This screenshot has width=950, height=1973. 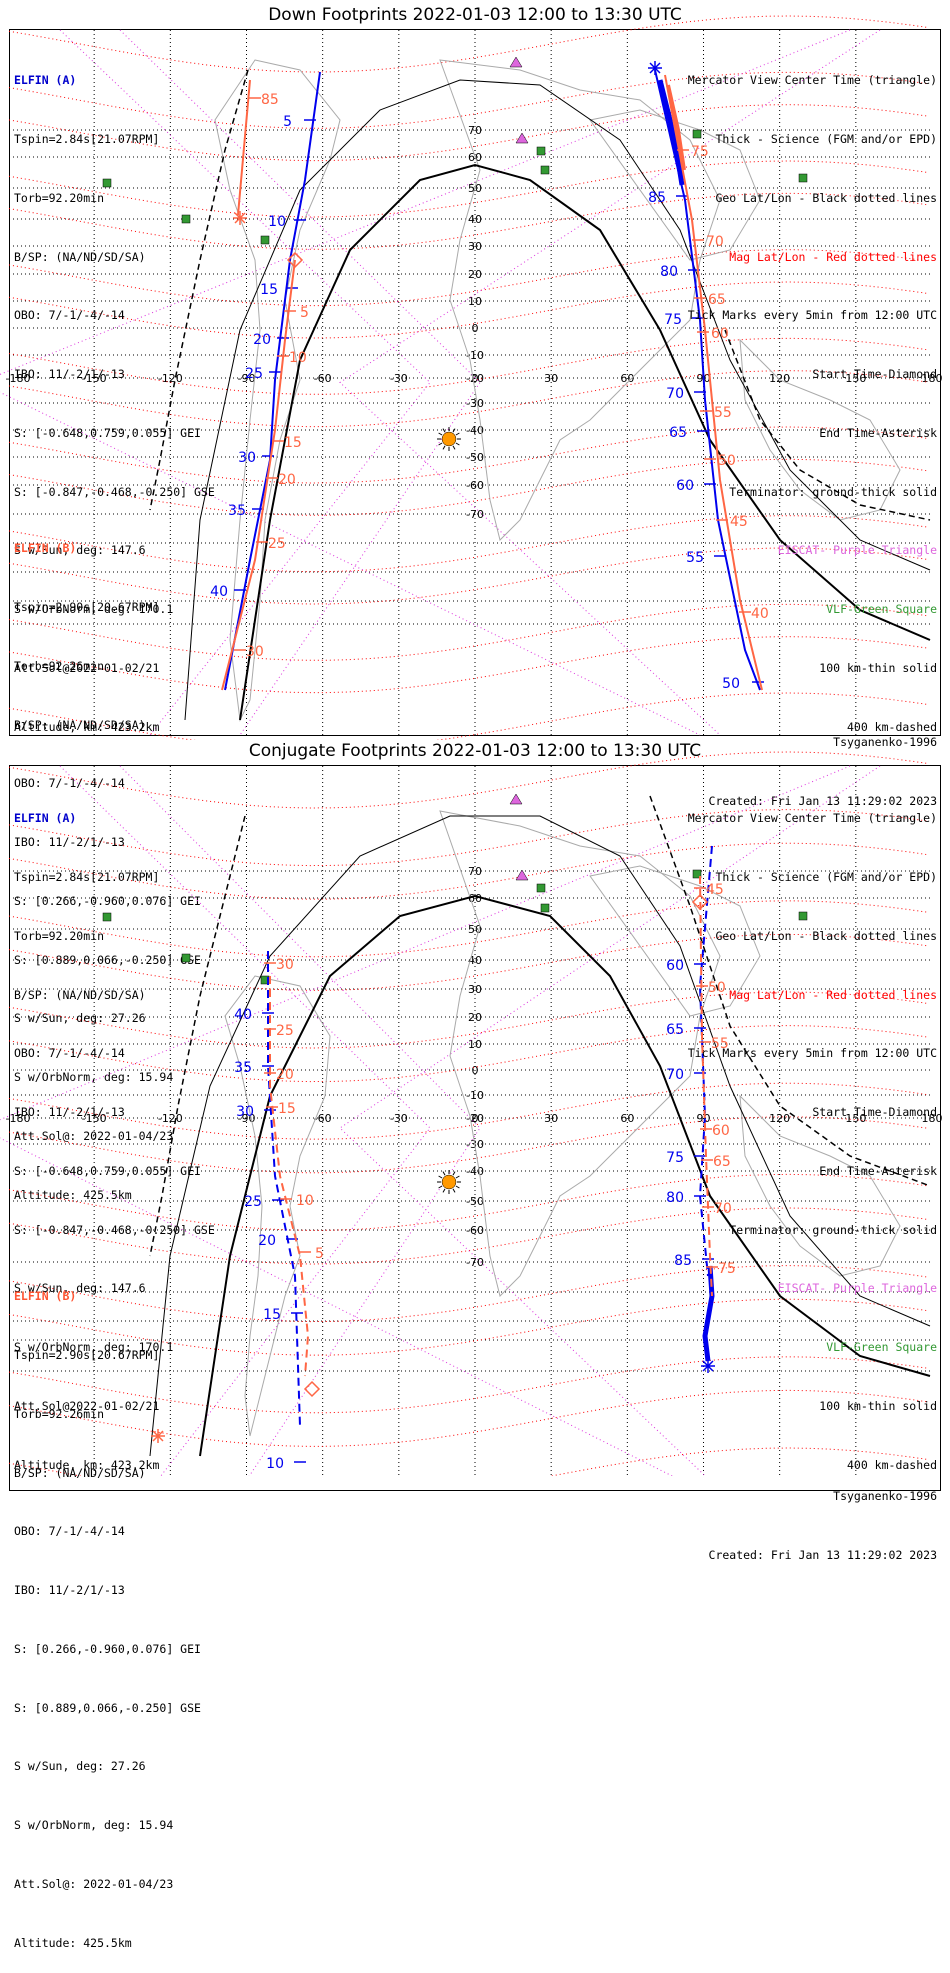 What do you see at coordinates (87, 726) in the screenshot?
I see `elfin-a-line: Altitude, km: 423.2km` at bounding box center [87, 726].